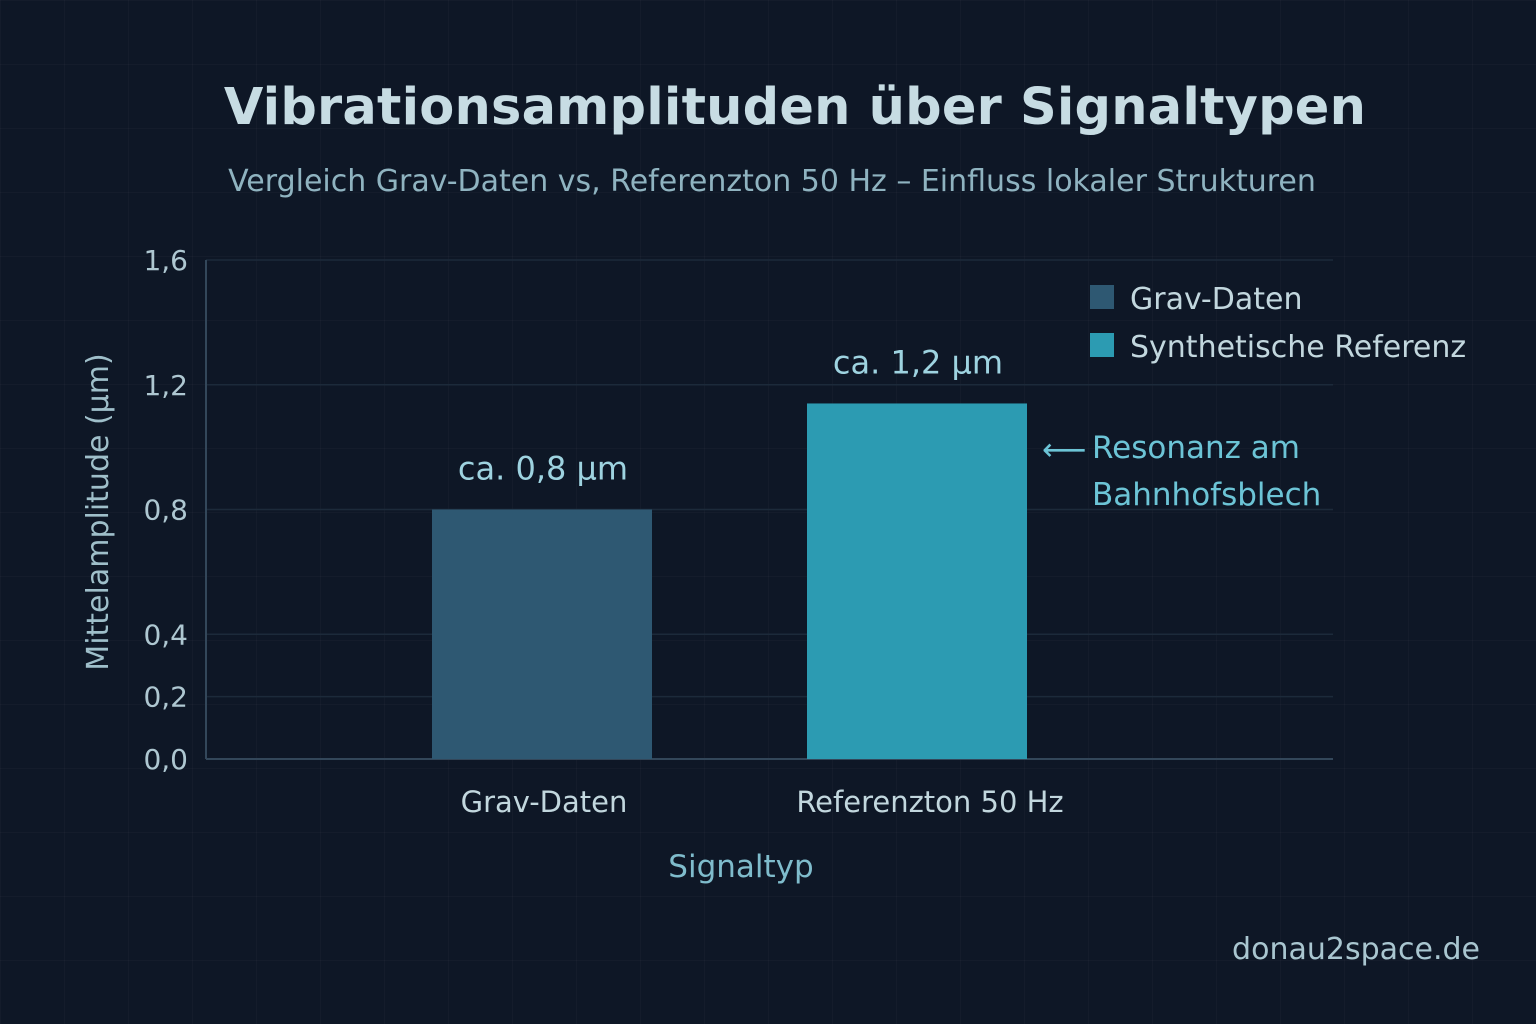 The height and width of the screenshot is (1024, 1536). I want to click on data-label: ca. 0,8 µm, so click(543, 469).